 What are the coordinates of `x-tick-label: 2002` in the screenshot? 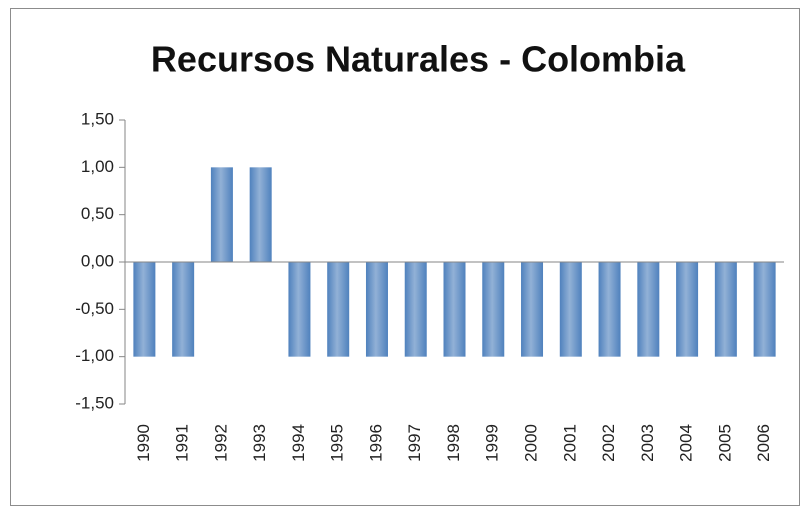 It's located at (608, 443).